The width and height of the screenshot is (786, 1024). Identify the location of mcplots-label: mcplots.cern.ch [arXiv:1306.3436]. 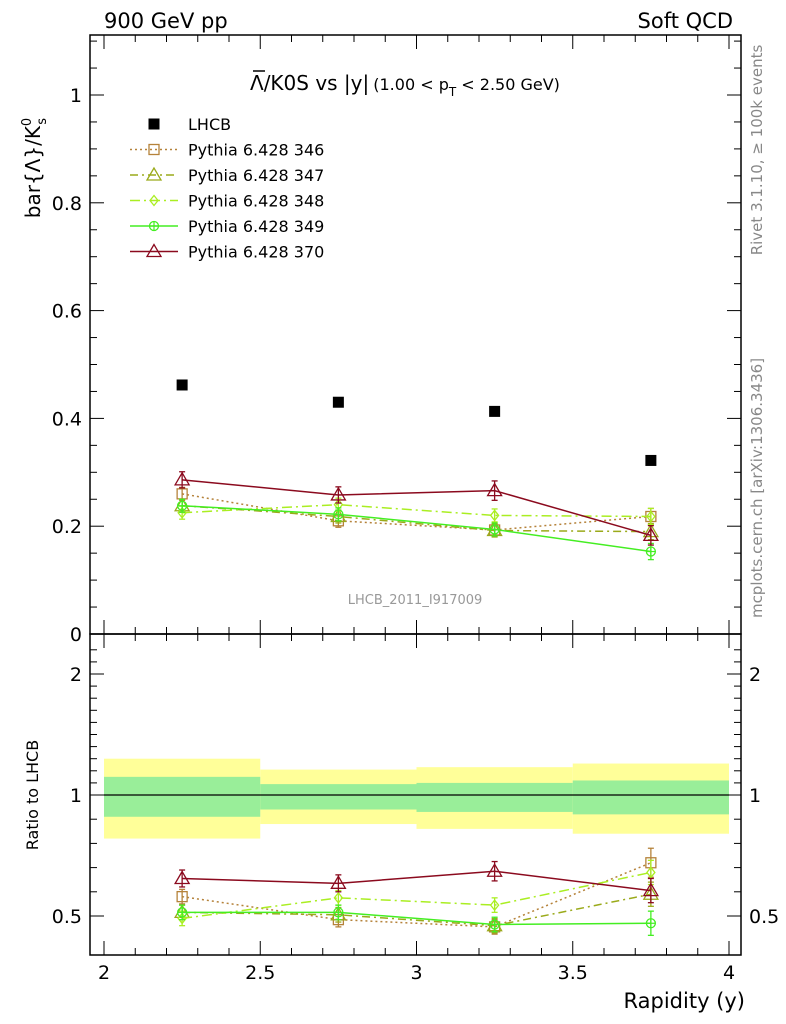
(757, 488).